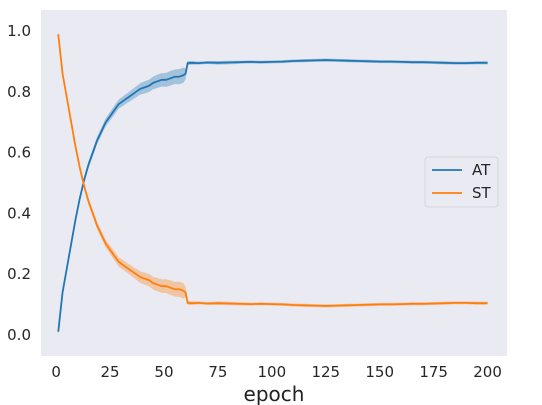 This screenshot has width=542, height=405. I want to click on y-tick-label: 0.0, so click(19, 335).